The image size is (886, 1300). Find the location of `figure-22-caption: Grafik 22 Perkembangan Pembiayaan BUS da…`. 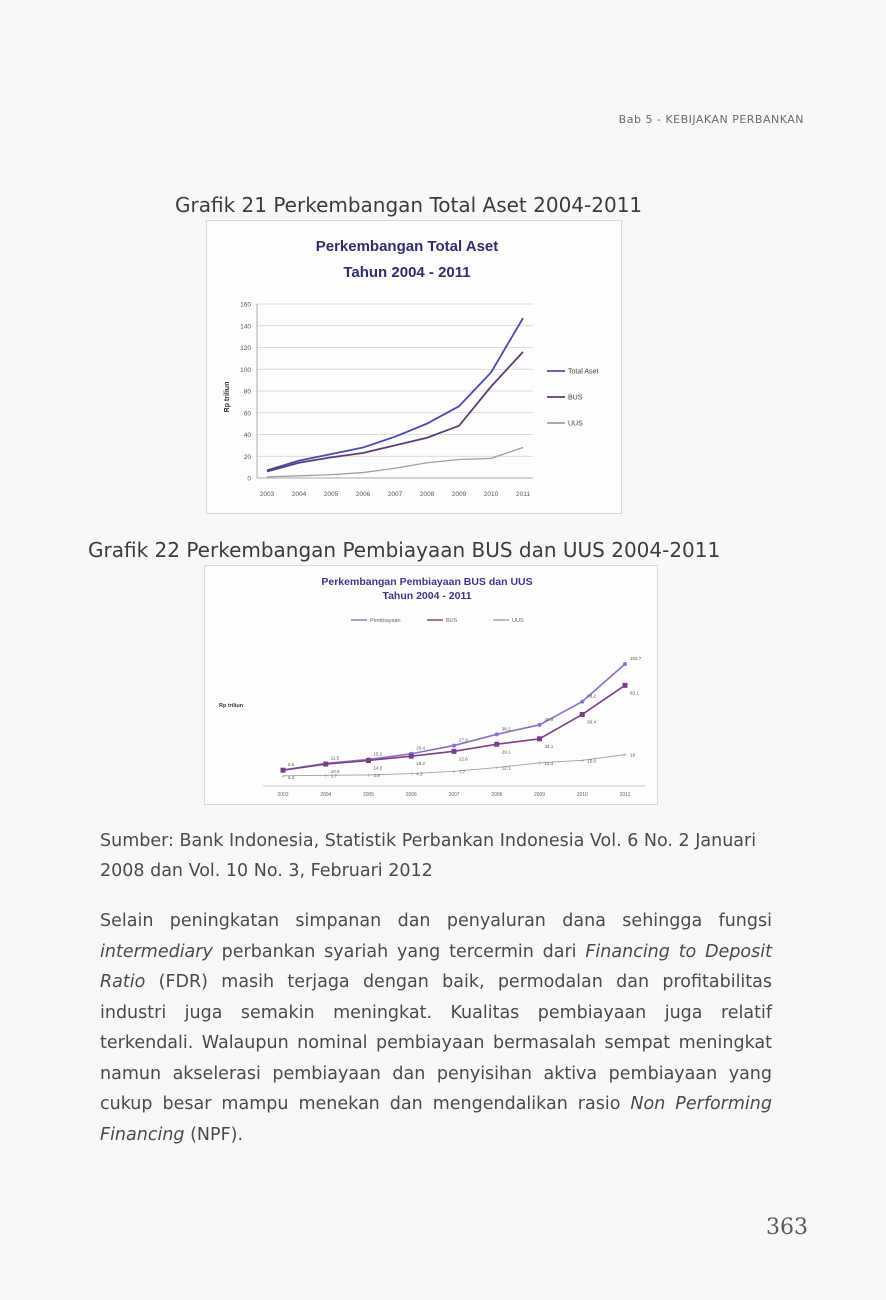

figure-22-caption: Grafik 22 Perkembangan Pembiayaan BUS da… is located at coordinates (404, 550).